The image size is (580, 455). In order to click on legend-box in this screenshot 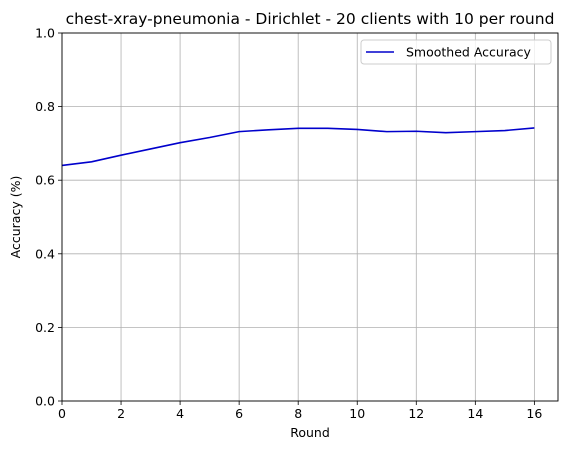, I will do `click(456, 52)`.